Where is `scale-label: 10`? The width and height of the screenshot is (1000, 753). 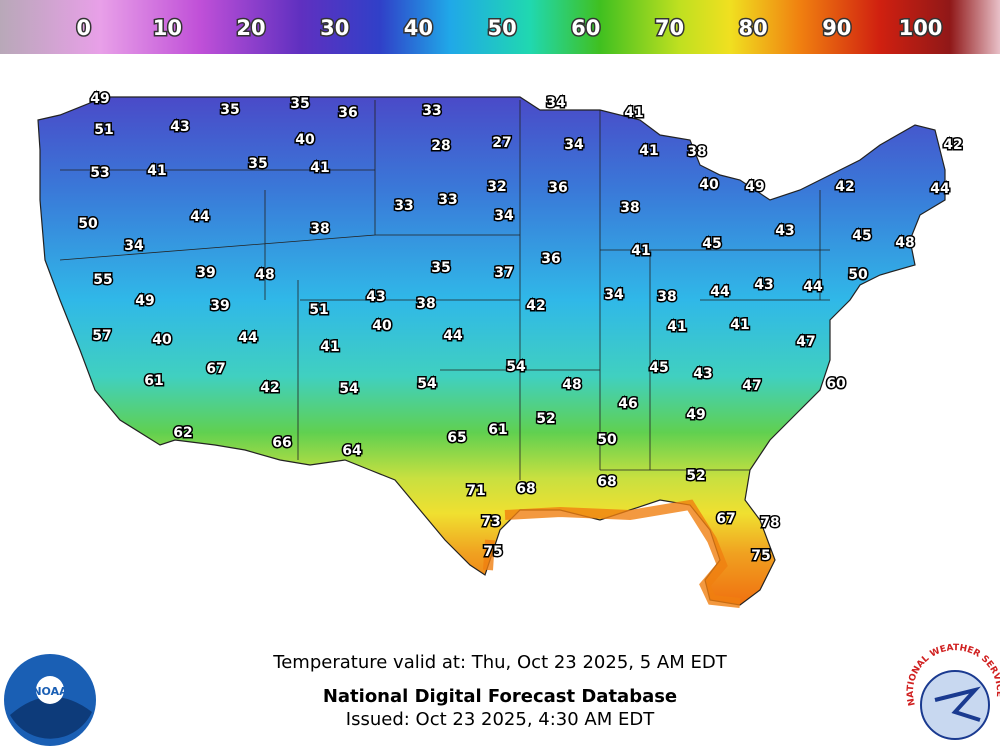 scale-label: 10 is located at coordinates (167, 28).